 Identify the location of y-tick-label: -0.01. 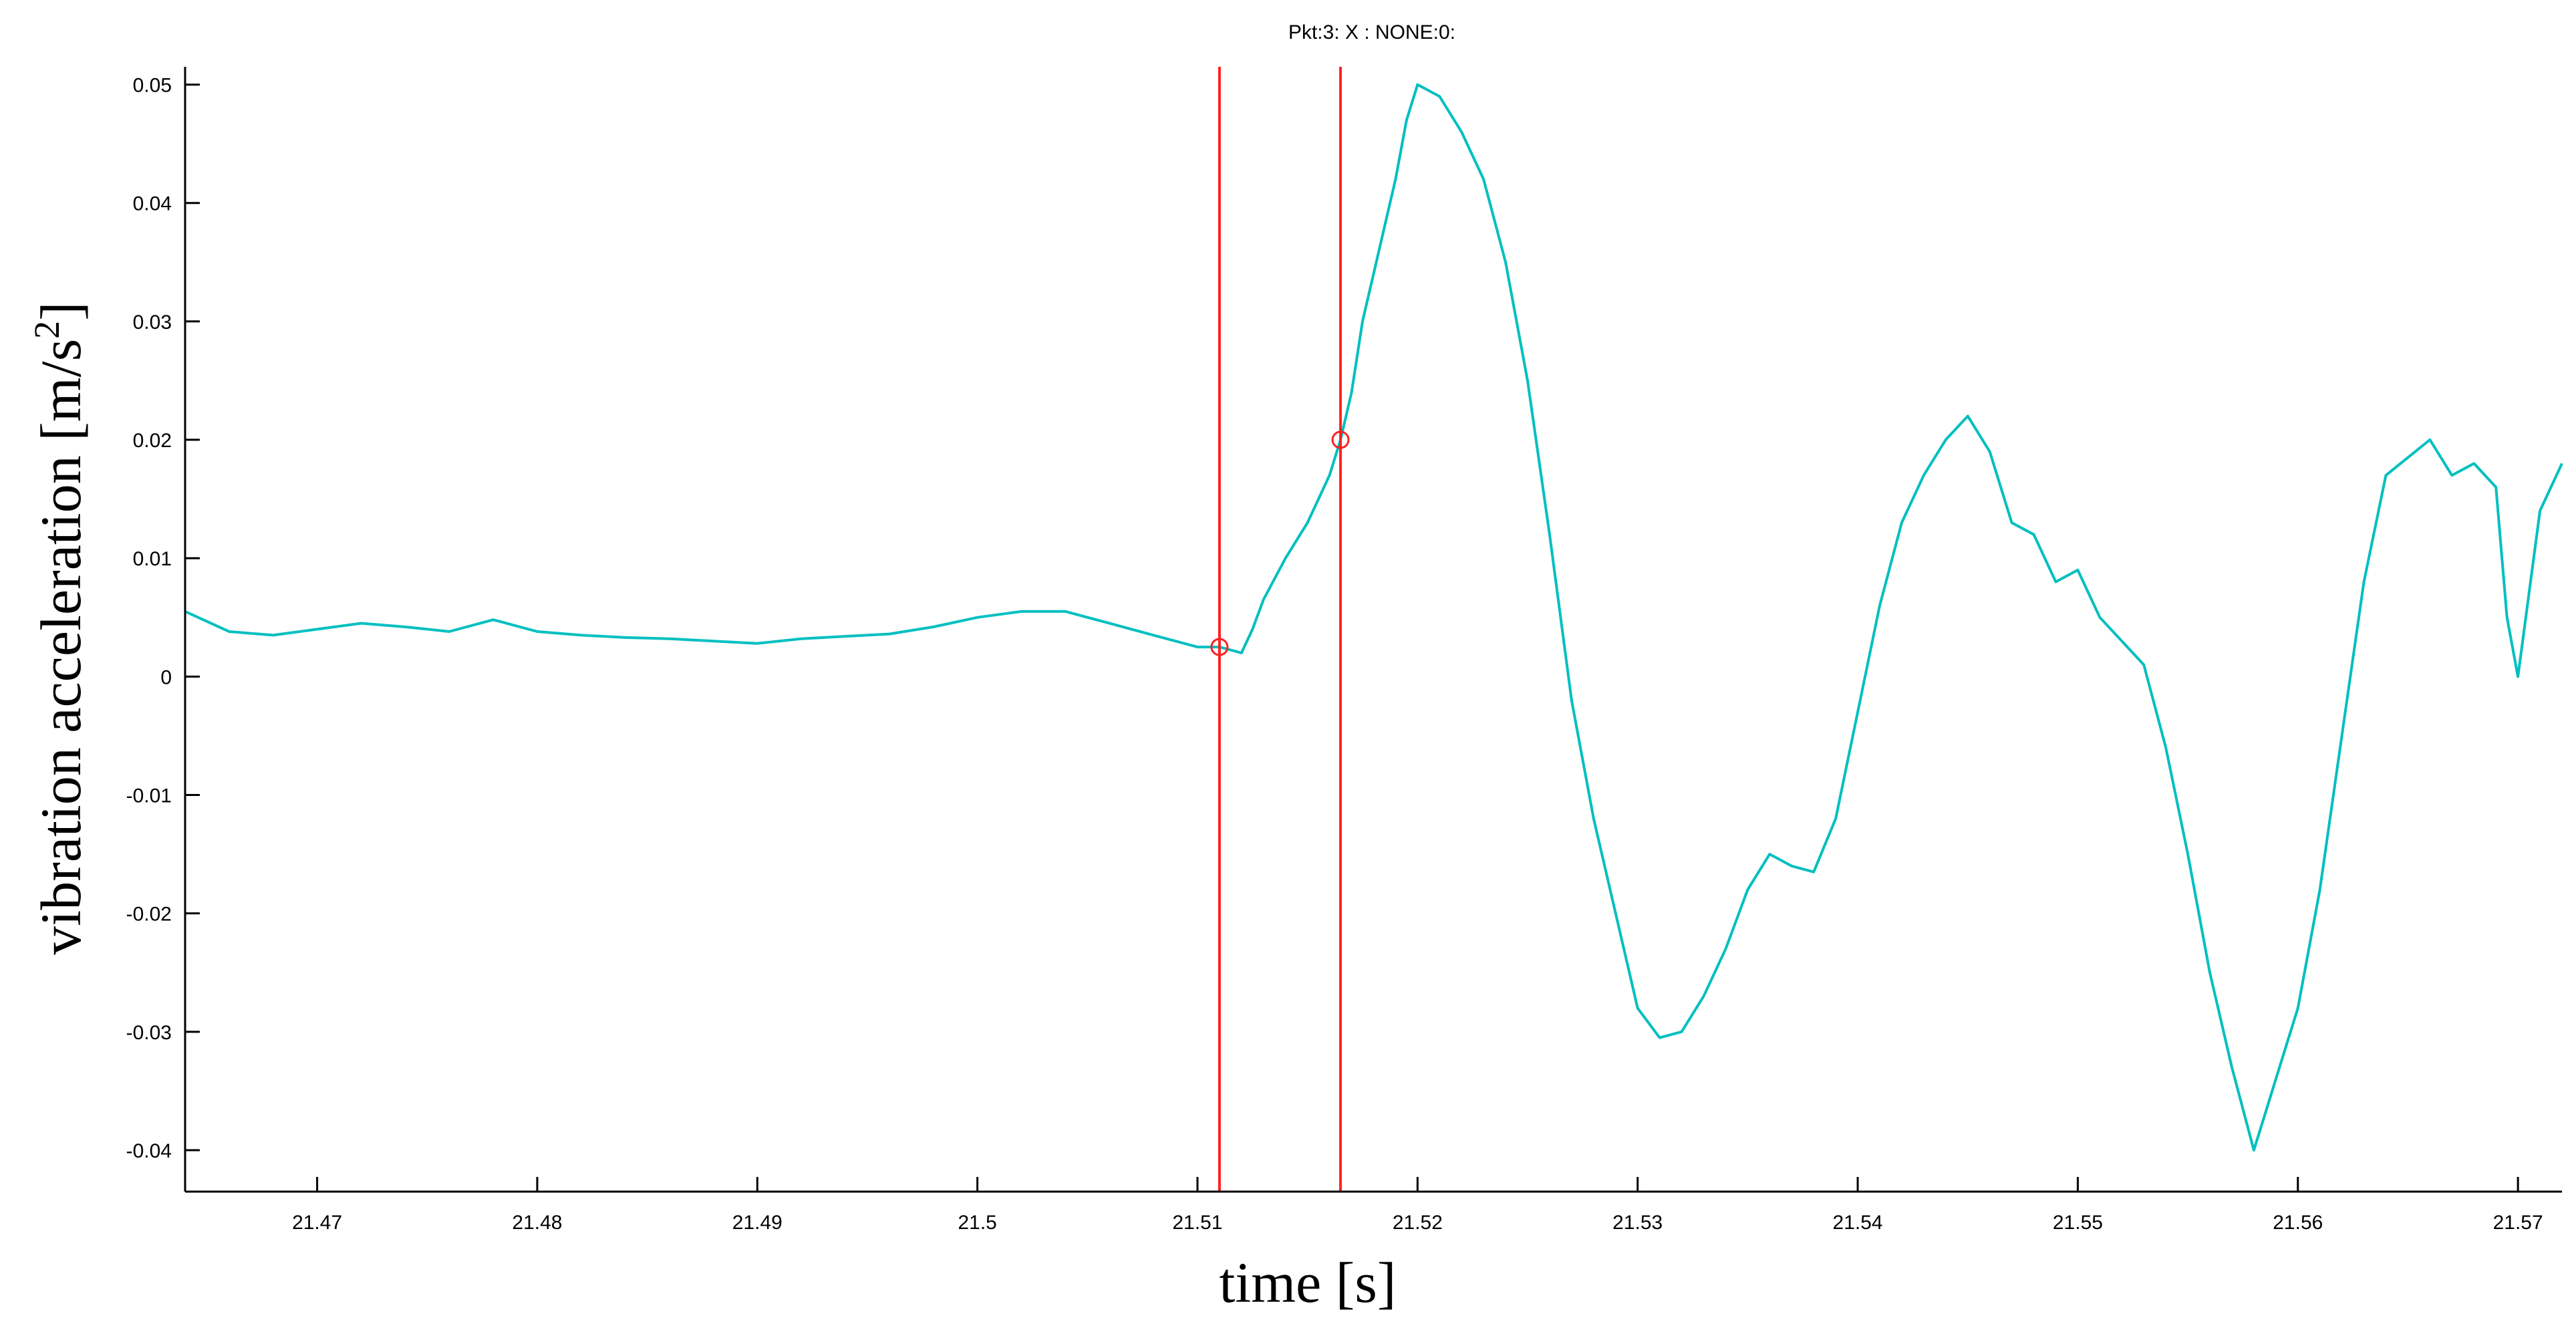
(149, 796).